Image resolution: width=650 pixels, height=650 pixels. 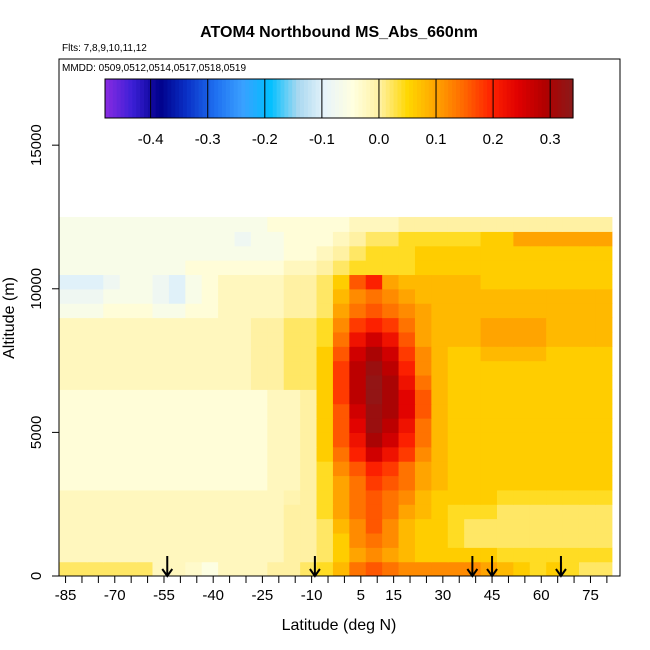 What do you see at coordinates (339, 98) in the screenshot?
I see `colorbar-frame` at bounding box center [339, 98].